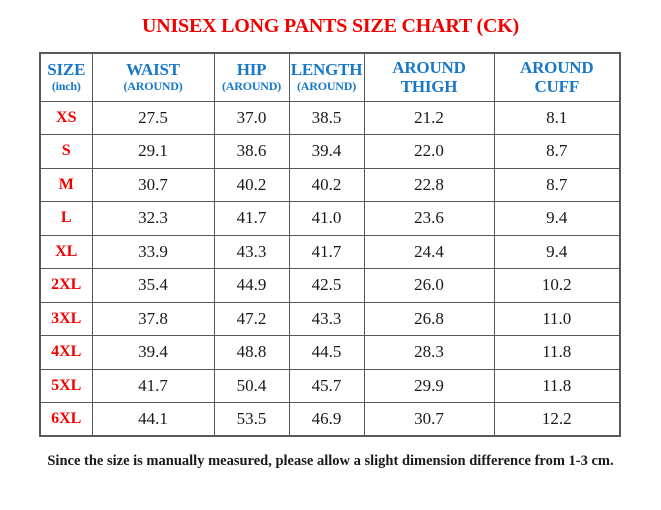 Image resolution: width=661 pixels, height=510 pixels. Describe the element at coordinates (251, 117) in the screenshot. I see `value-cell: 37.0` at that location.